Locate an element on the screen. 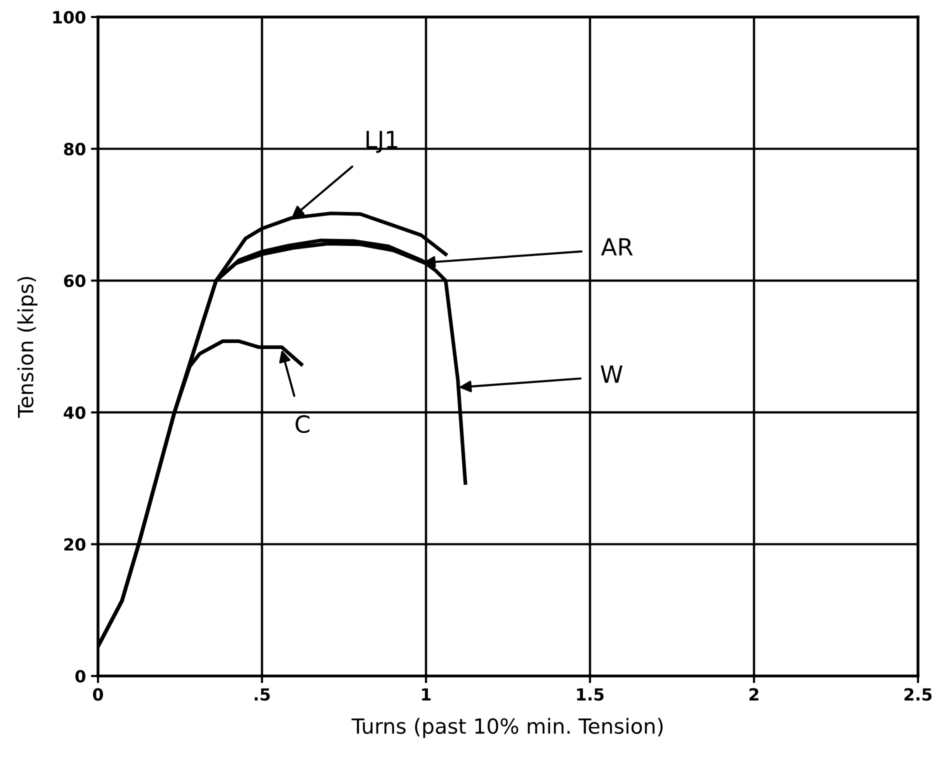 This screenshot has height=759, width=939. x-tick-label: 0 is located at coordinates (98, 694).